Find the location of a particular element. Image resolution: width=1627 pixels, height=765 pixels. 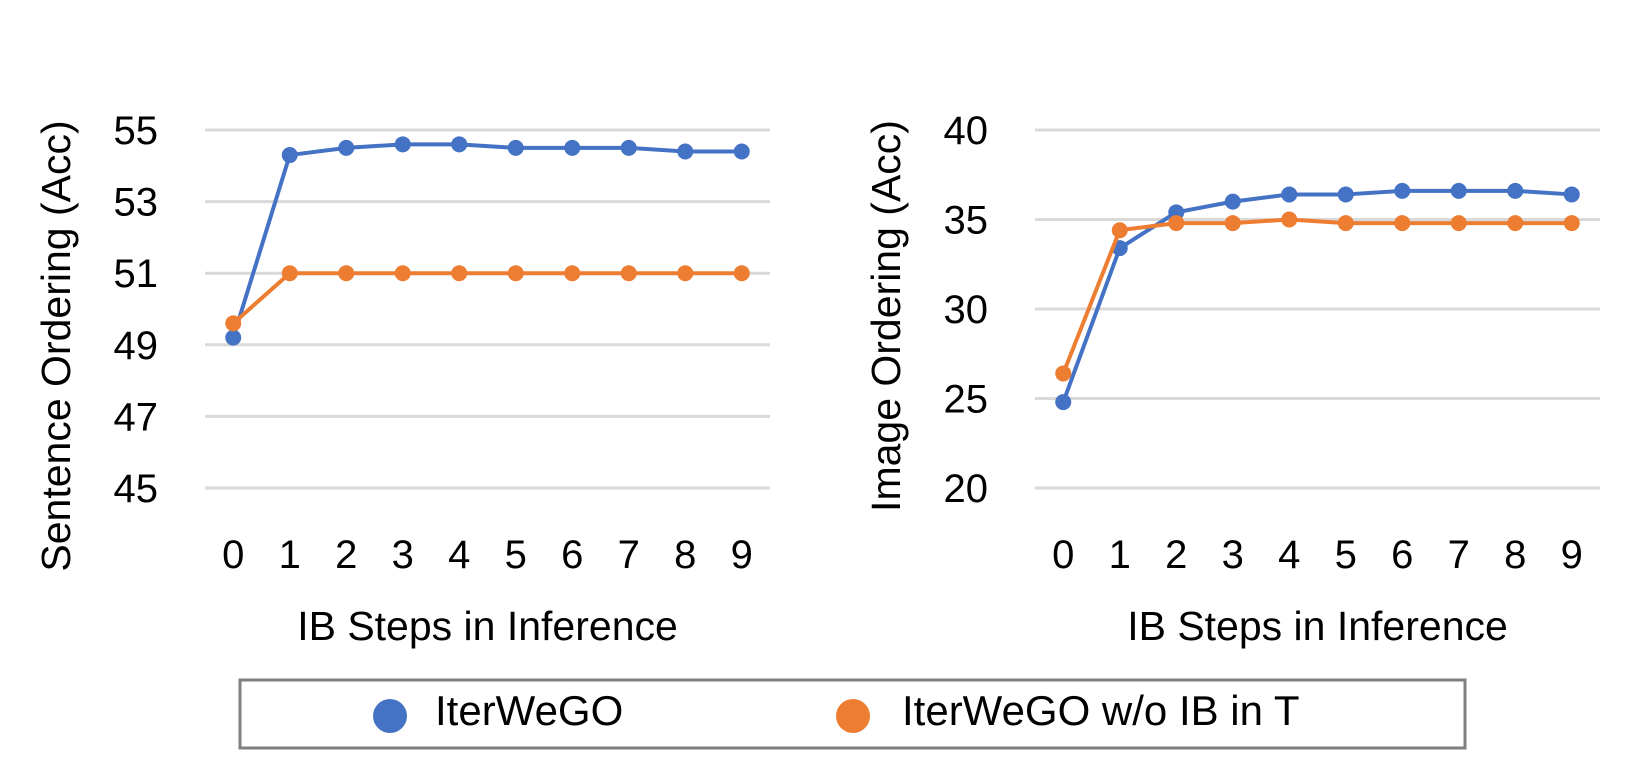

legend-marker-iterwego-wo-ib is located at coordinates (853, 716).